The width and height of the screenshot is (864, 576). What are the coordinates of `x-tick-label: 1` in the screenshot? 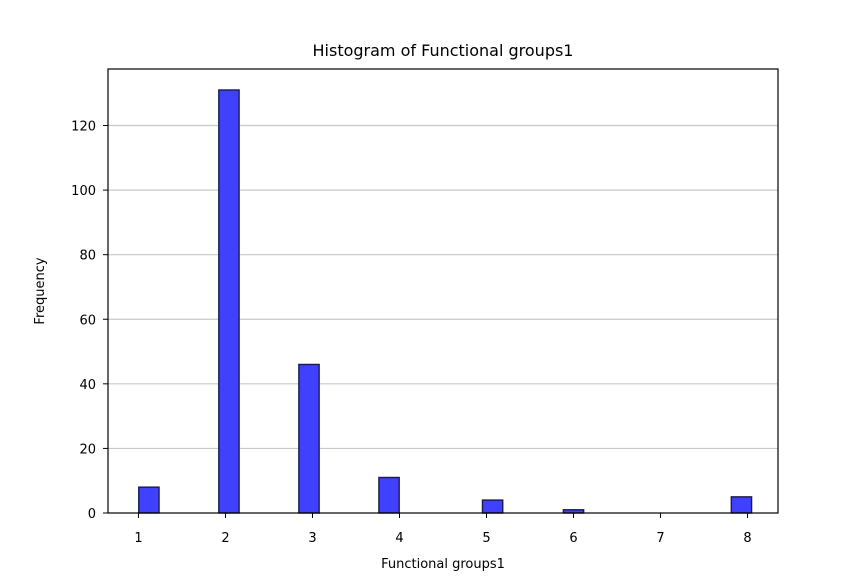 It's located at (138, 538).